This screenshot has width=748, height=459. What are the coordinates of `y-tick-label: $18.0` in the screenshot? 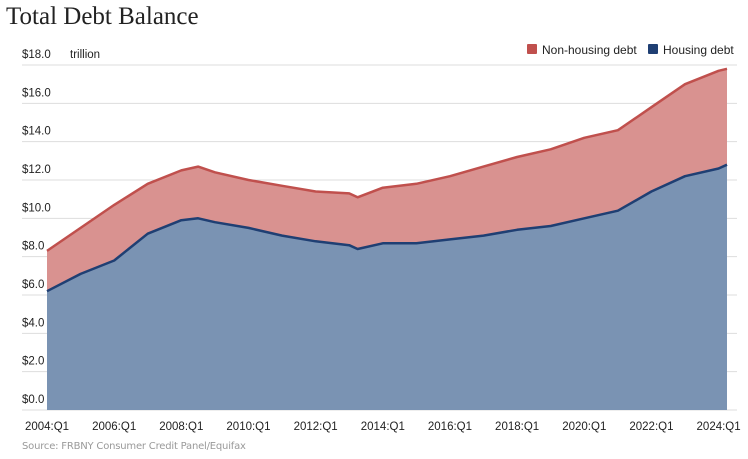 It's located at (36, 55).